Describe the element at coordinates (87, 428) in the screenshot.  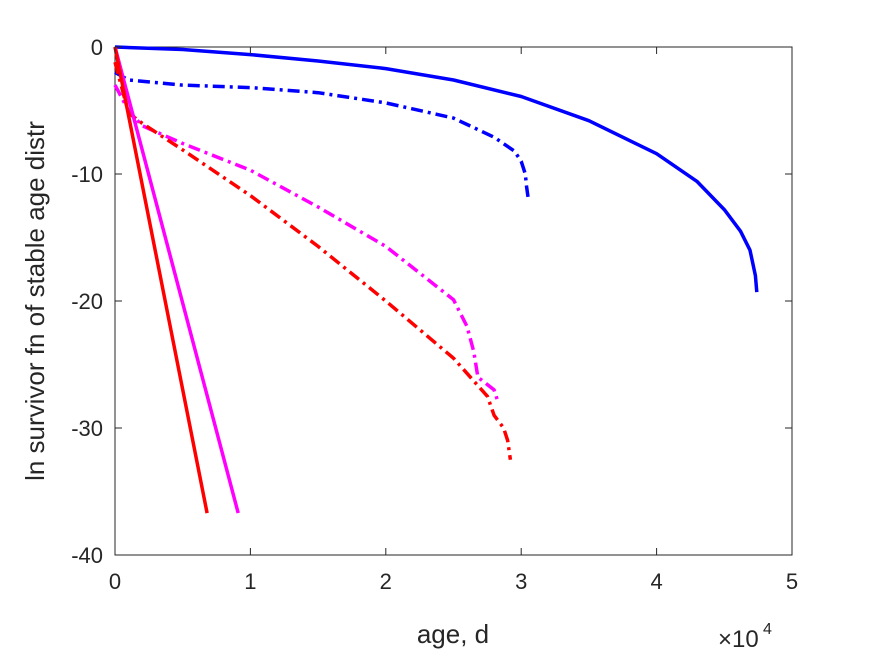
I see `y-tick-label: -30` at that location.